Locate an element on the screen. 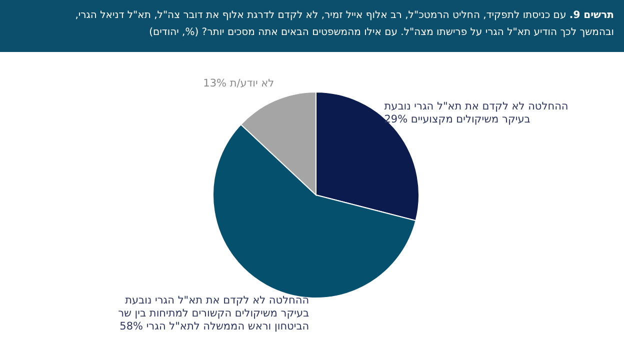 Image resolution: width=624 pixels, height=338 pixels. slice-label: ההחלטה לא לקדם את תא"ל הגרי נובעת בעיקר משיקולים הקשורים למתיחות בין שר הביטחון וראש הממשלה לתא"ל הגרי 58% is located at coordinates (214, 313).